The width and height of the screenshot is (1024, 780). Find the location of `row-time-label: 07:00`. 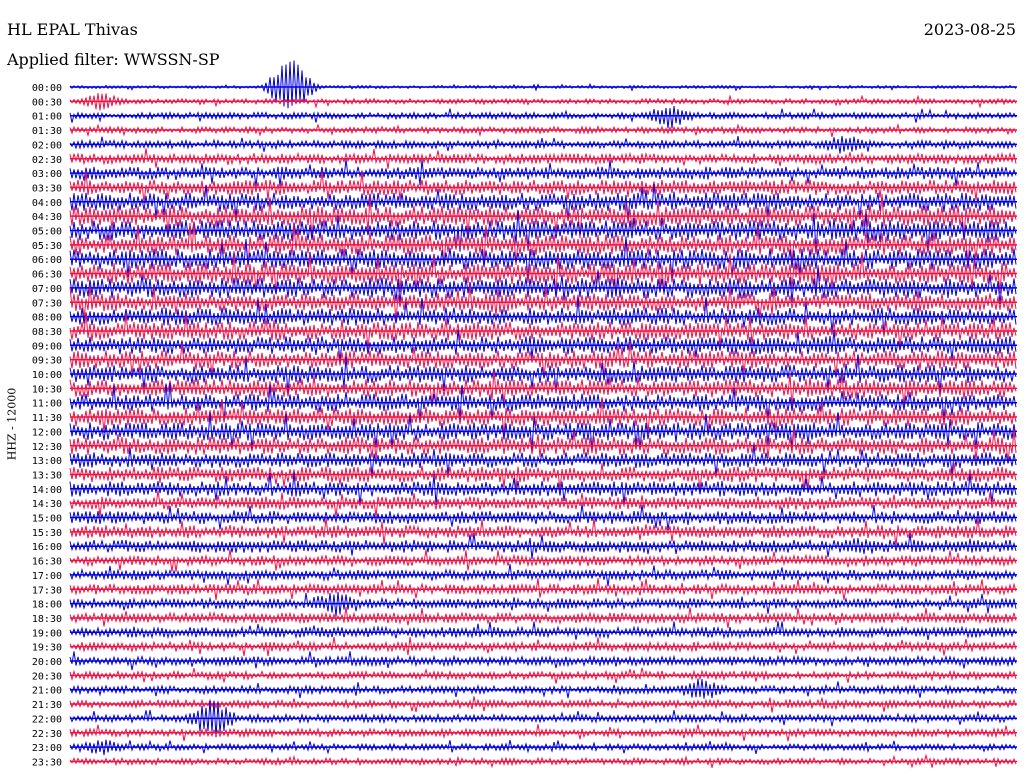

row-time-label: 07:00 is located at coordinates (47, 289).